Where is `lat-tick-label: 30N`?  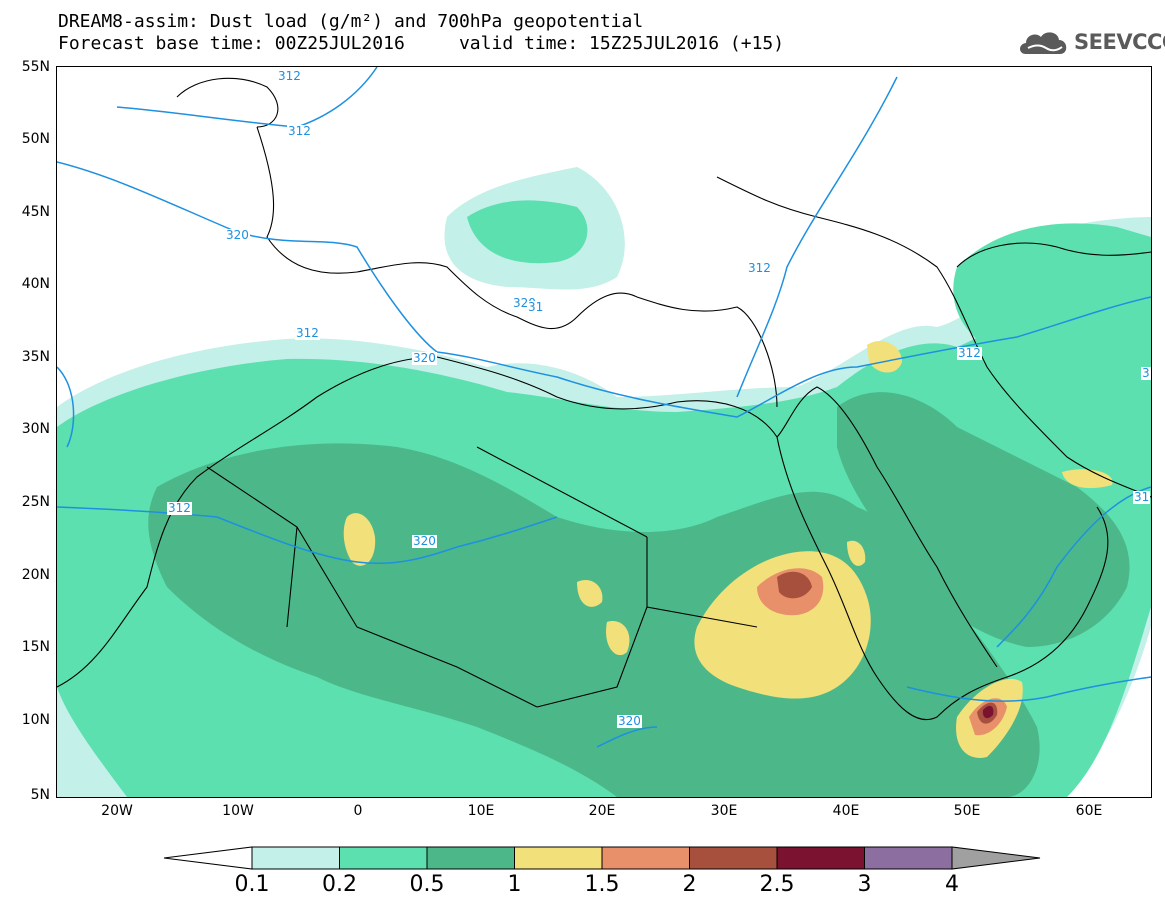
lat-tick-label: 30N is located at coordinates (35, 429).